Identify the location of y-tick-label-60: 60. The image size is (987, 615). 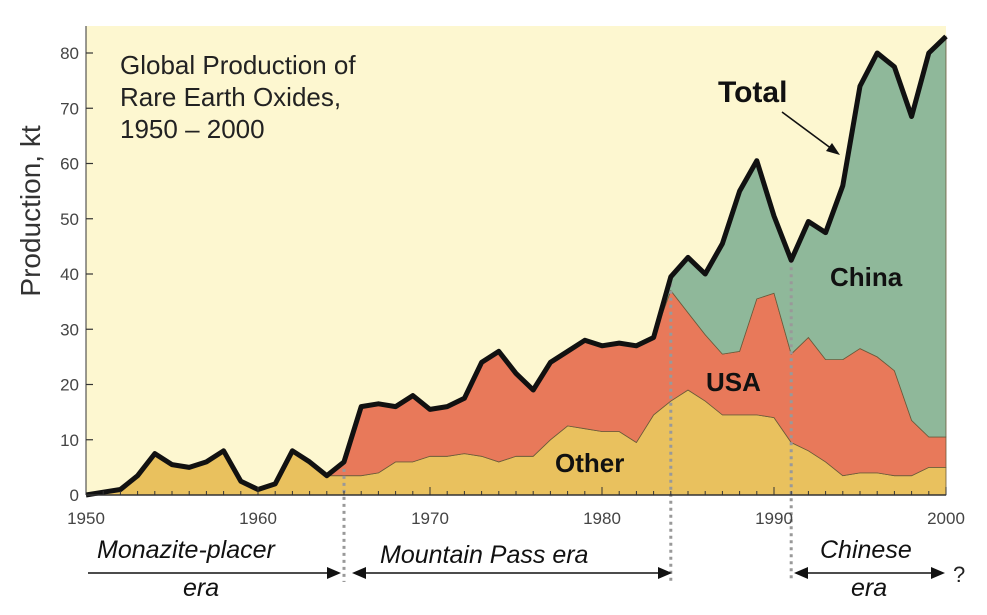
(69, 164).